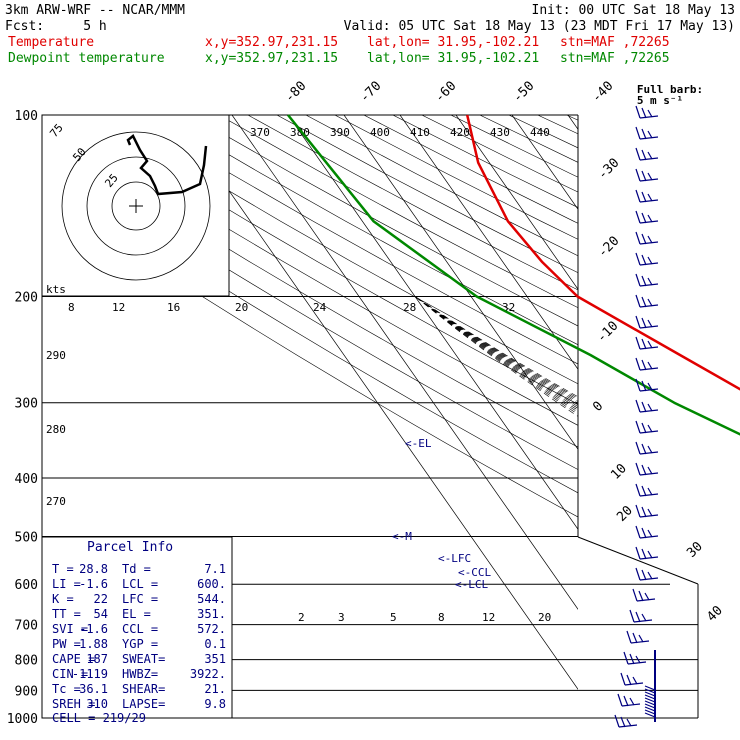 The width and height of the screenshot is (740, 740). I want to click on pressure-label-600: 600, so click(26, 585).